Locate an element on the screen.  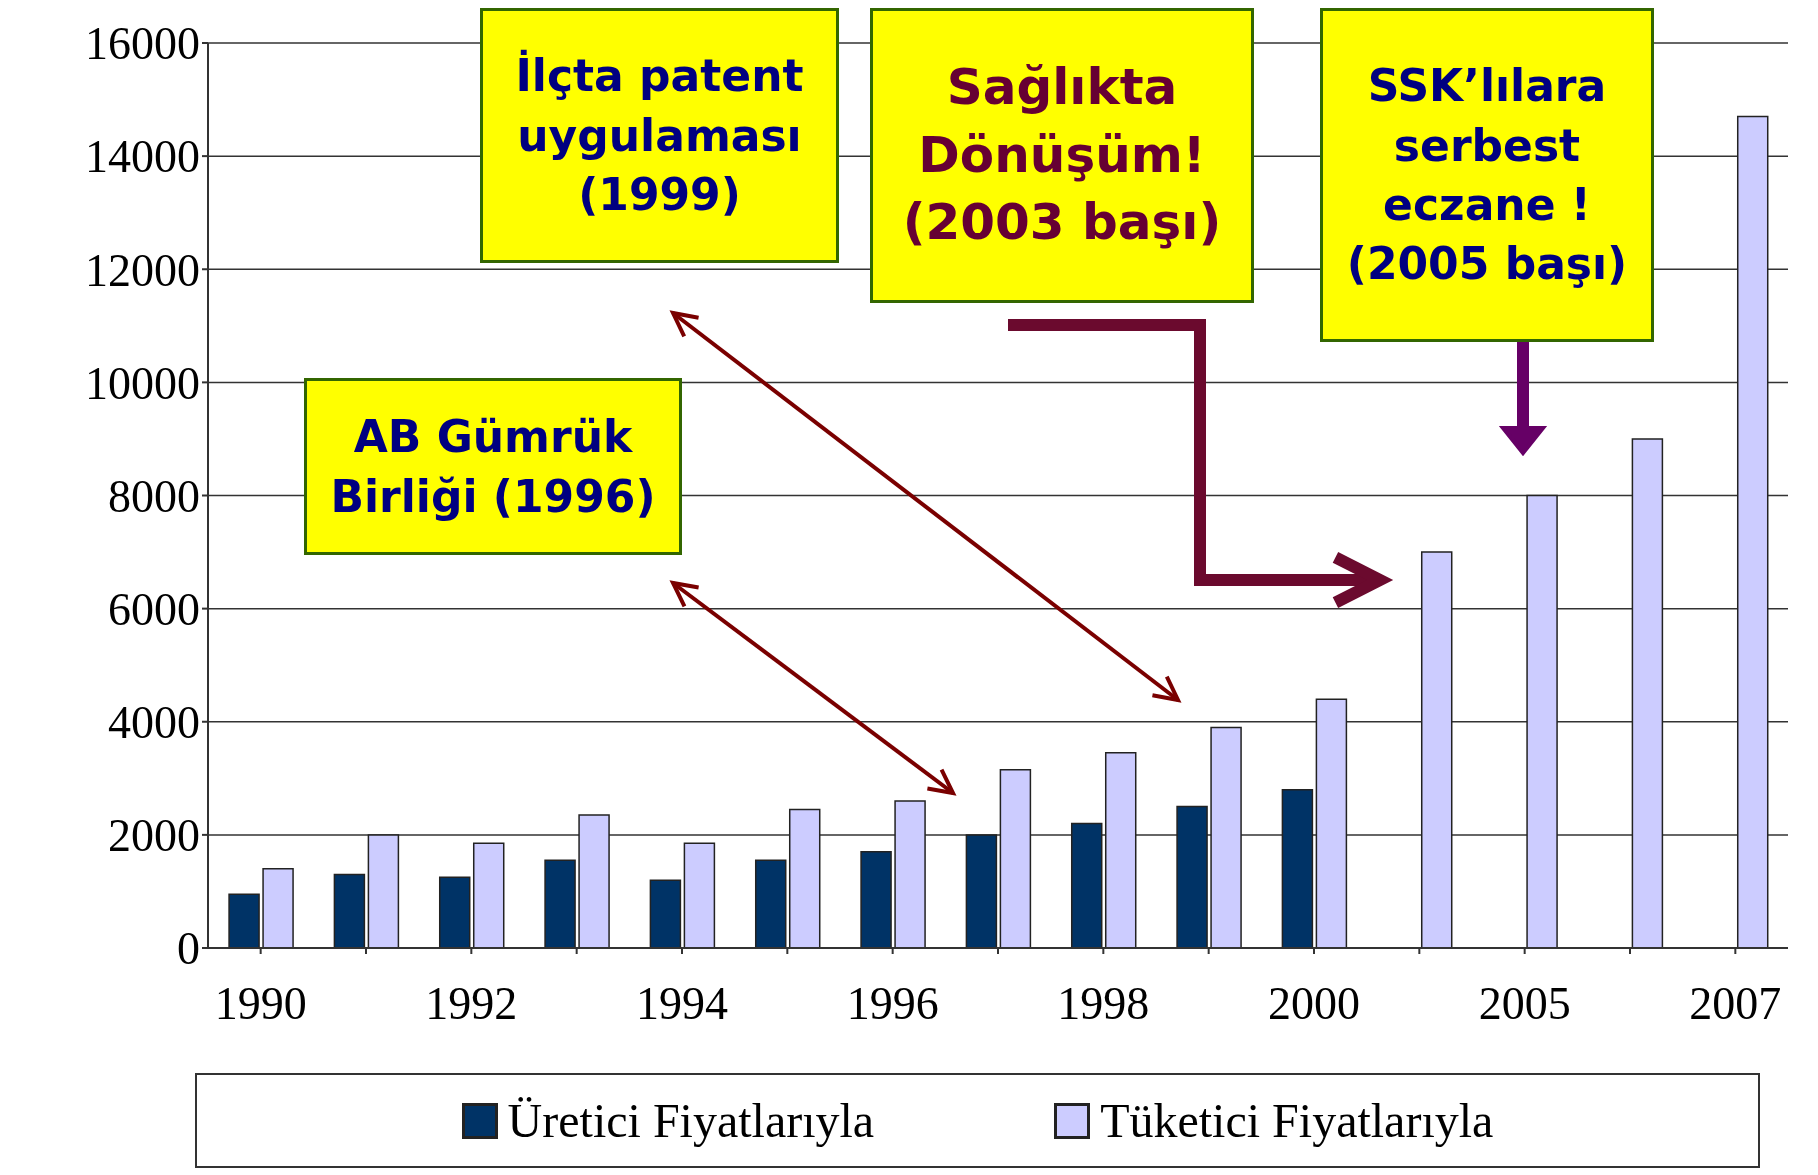
y-tick-label: 8000 is located at coordinates (154, 496).